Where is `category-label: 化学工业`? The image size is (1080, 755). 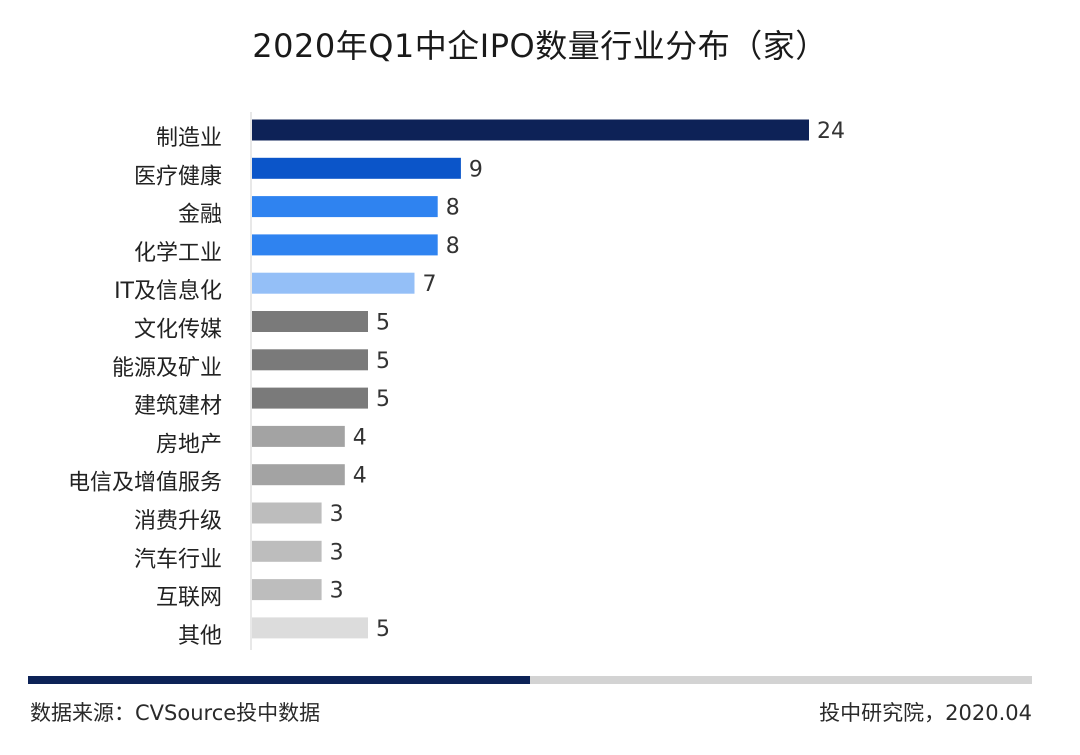 category-label: 化学工业 is located at coordinates (178, 253).